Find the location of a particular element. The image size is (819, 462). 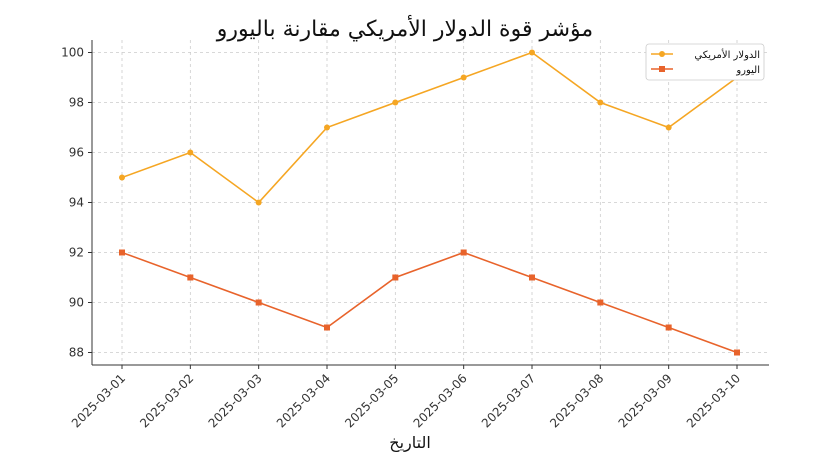

y-tick-label: 90 is located at coordinates (76, 303).